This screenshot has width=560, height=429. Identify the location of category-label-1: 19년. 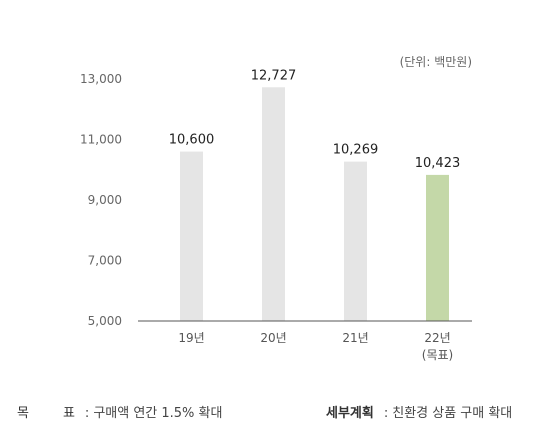
(191, 338).